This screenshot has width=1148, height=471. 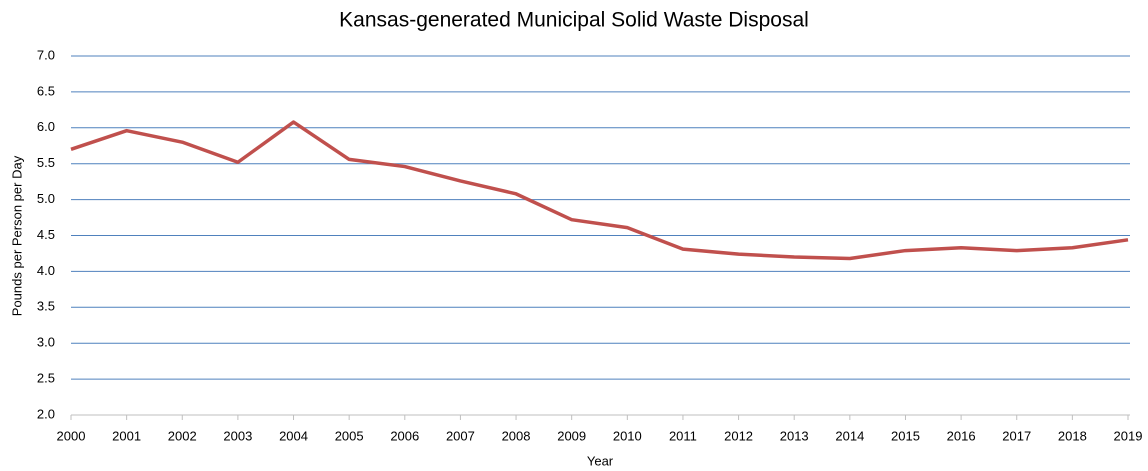 I want to click on x-tick-label: 2007, so click(x=460, y=435).